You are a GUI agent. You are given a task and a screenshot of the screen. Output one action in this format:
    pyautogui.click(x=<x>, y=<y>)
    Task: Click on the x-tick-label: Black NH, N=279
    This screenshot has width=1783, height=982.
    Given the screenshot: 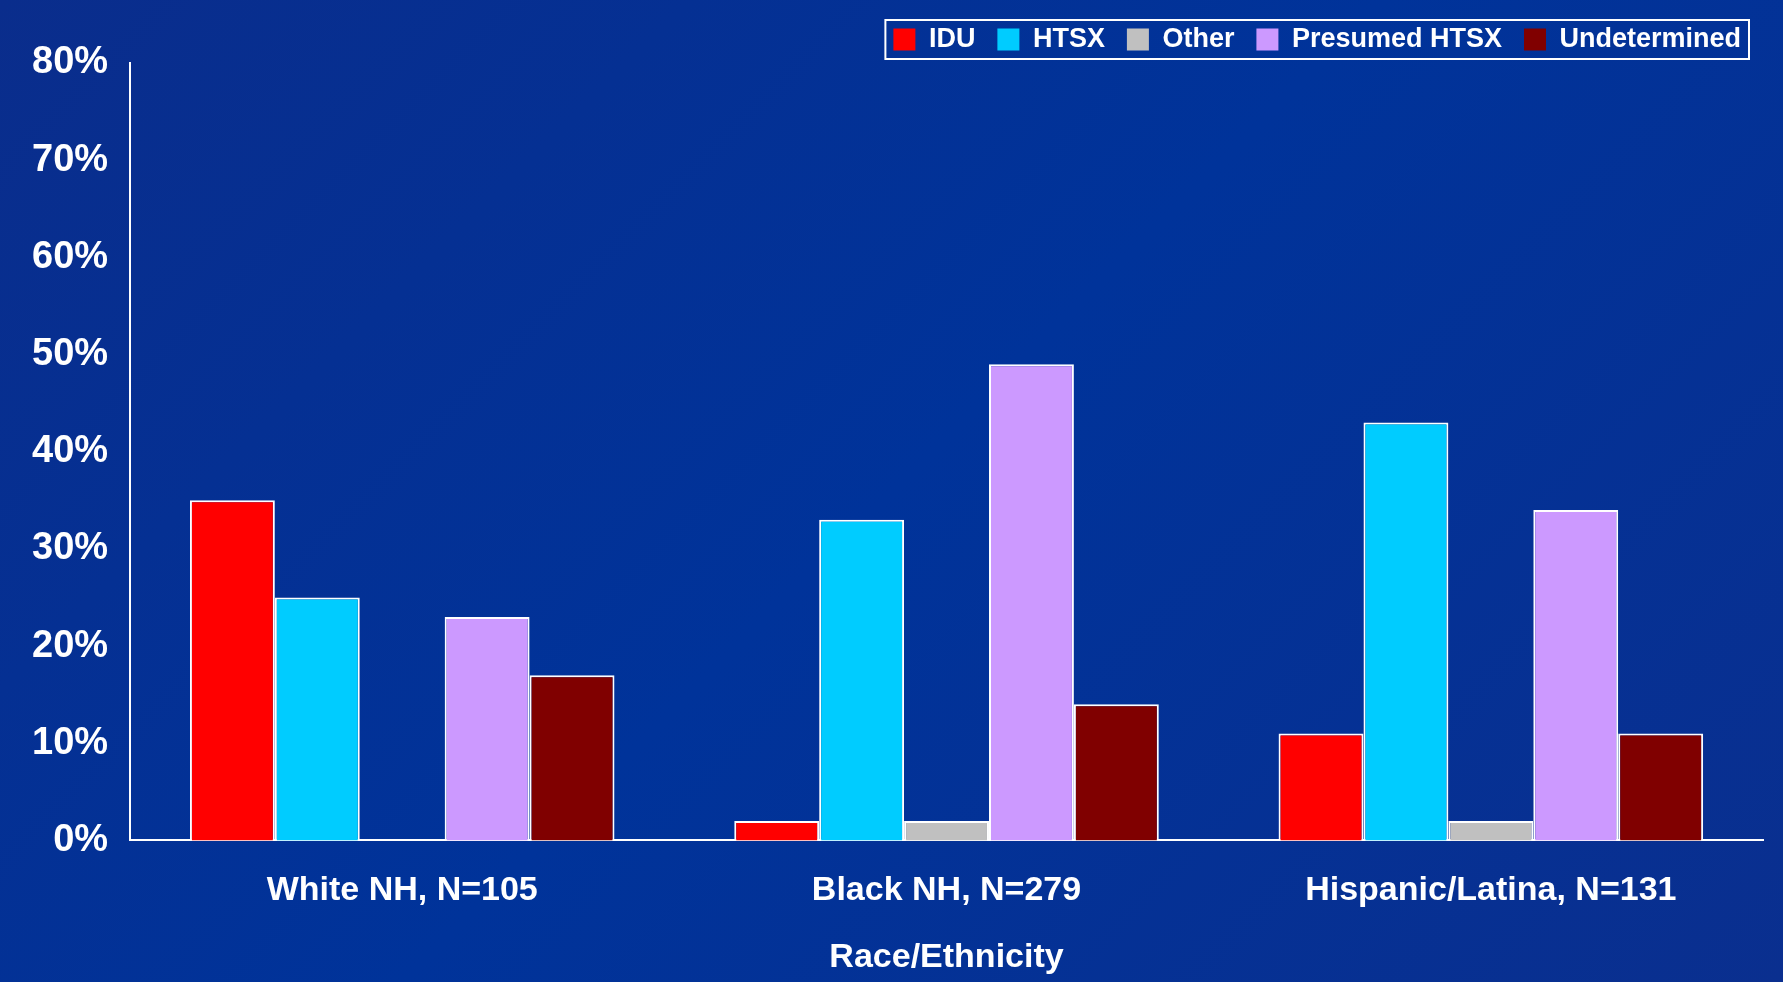 What is the action you would take?
    pyautogui.click(x=946, y=888)
    